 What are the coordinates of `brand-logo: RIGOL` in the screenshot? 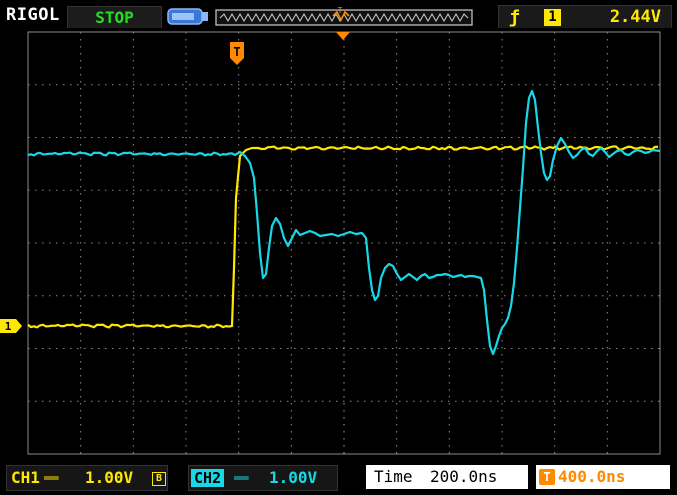 It's located at (33, 15).